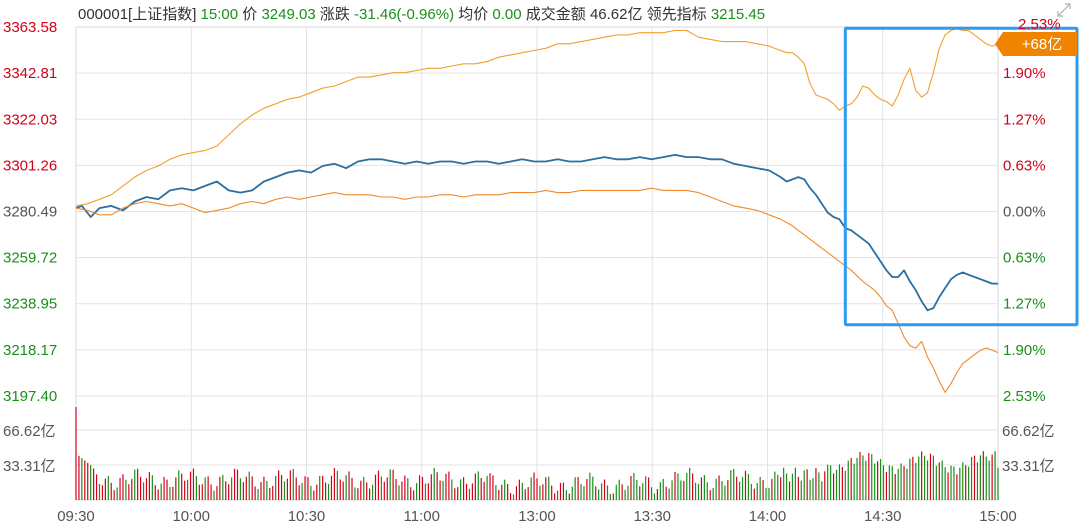 The image size is (1080, 527). I want to click on time-tick-label: 15:00, so click(998, 516).